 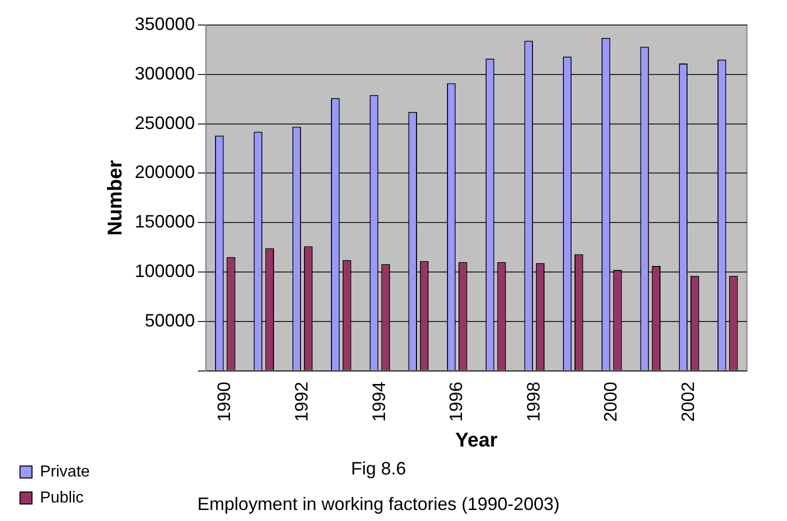 I want to click on legend-label: Public, so click(x=62, y=497).